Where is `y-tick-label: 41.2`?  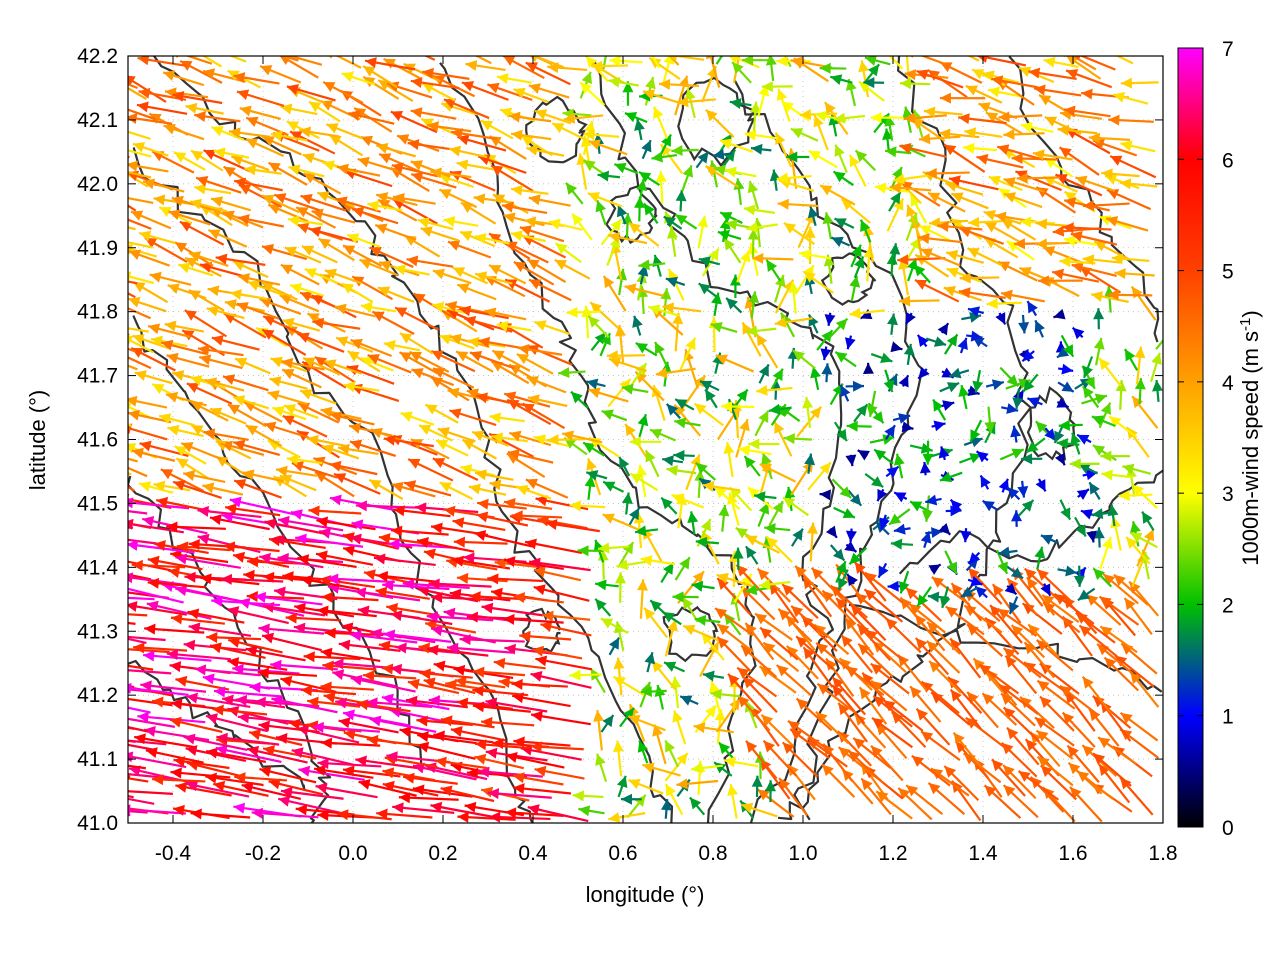 y-tick-label: 41.2 is located at coordinates (97, 695).